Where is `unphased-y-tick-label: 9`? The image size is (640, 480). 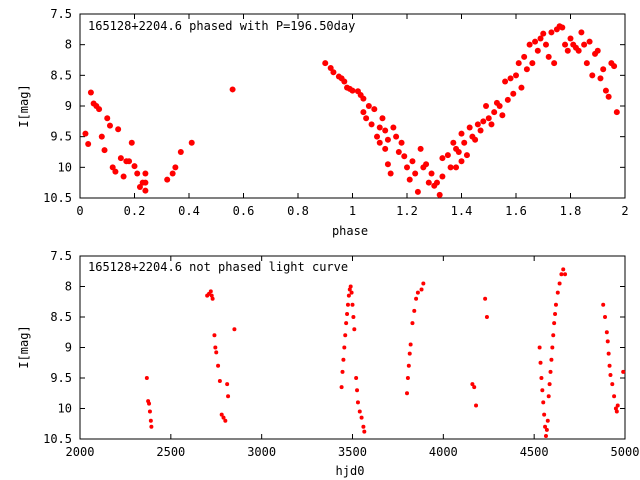 unphased-y-tick-label: 9 is located at coordinates (68, 348).